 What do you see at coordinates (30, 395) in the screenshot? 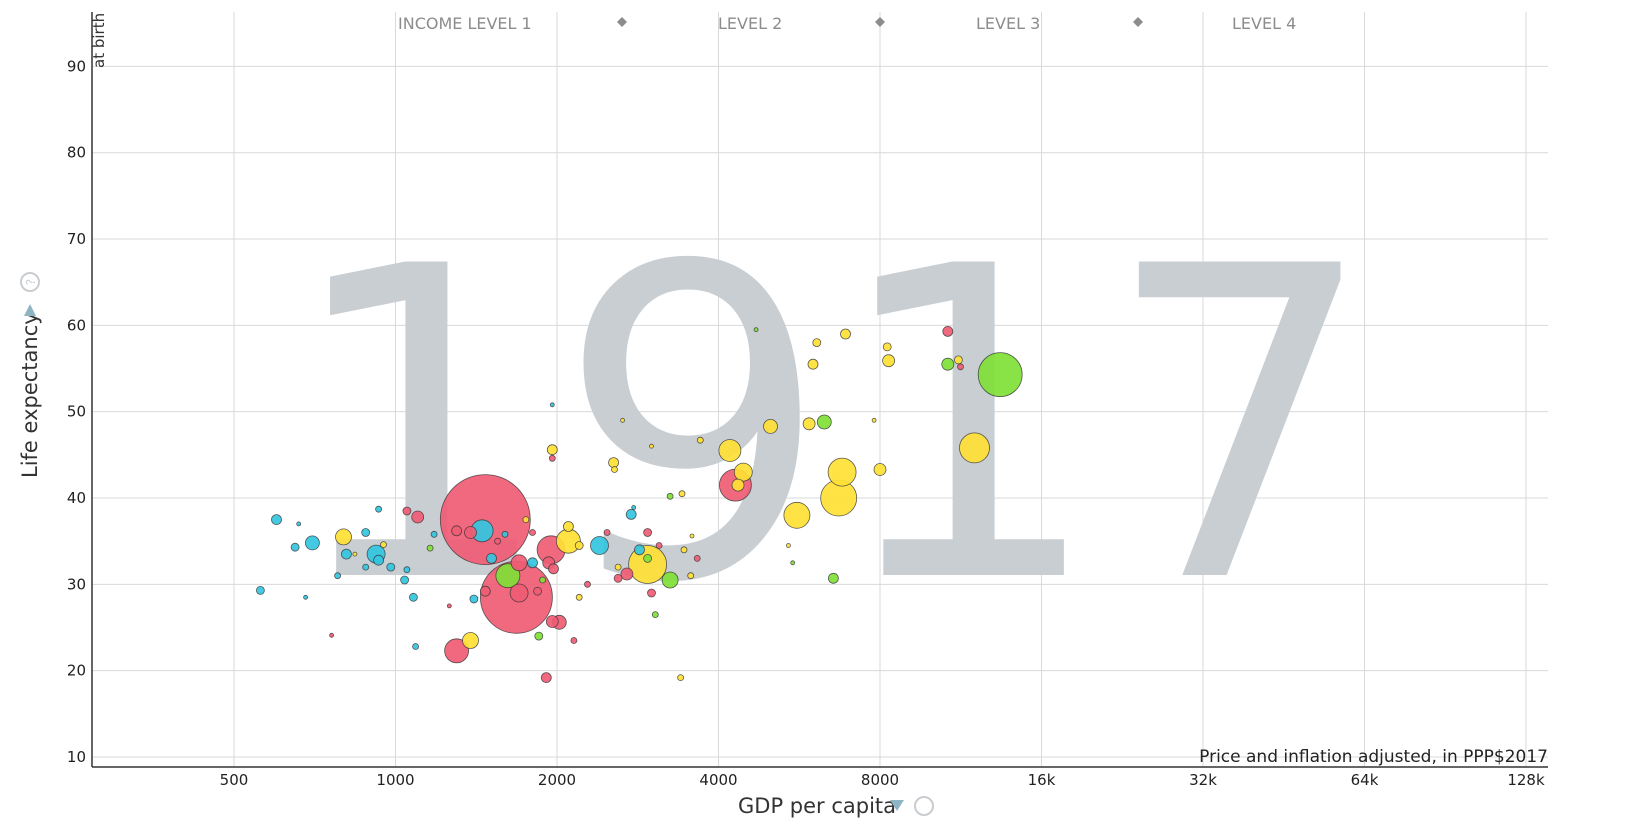
I see `y-axis-title: Life expectancy` at bounding box center [30, 395].